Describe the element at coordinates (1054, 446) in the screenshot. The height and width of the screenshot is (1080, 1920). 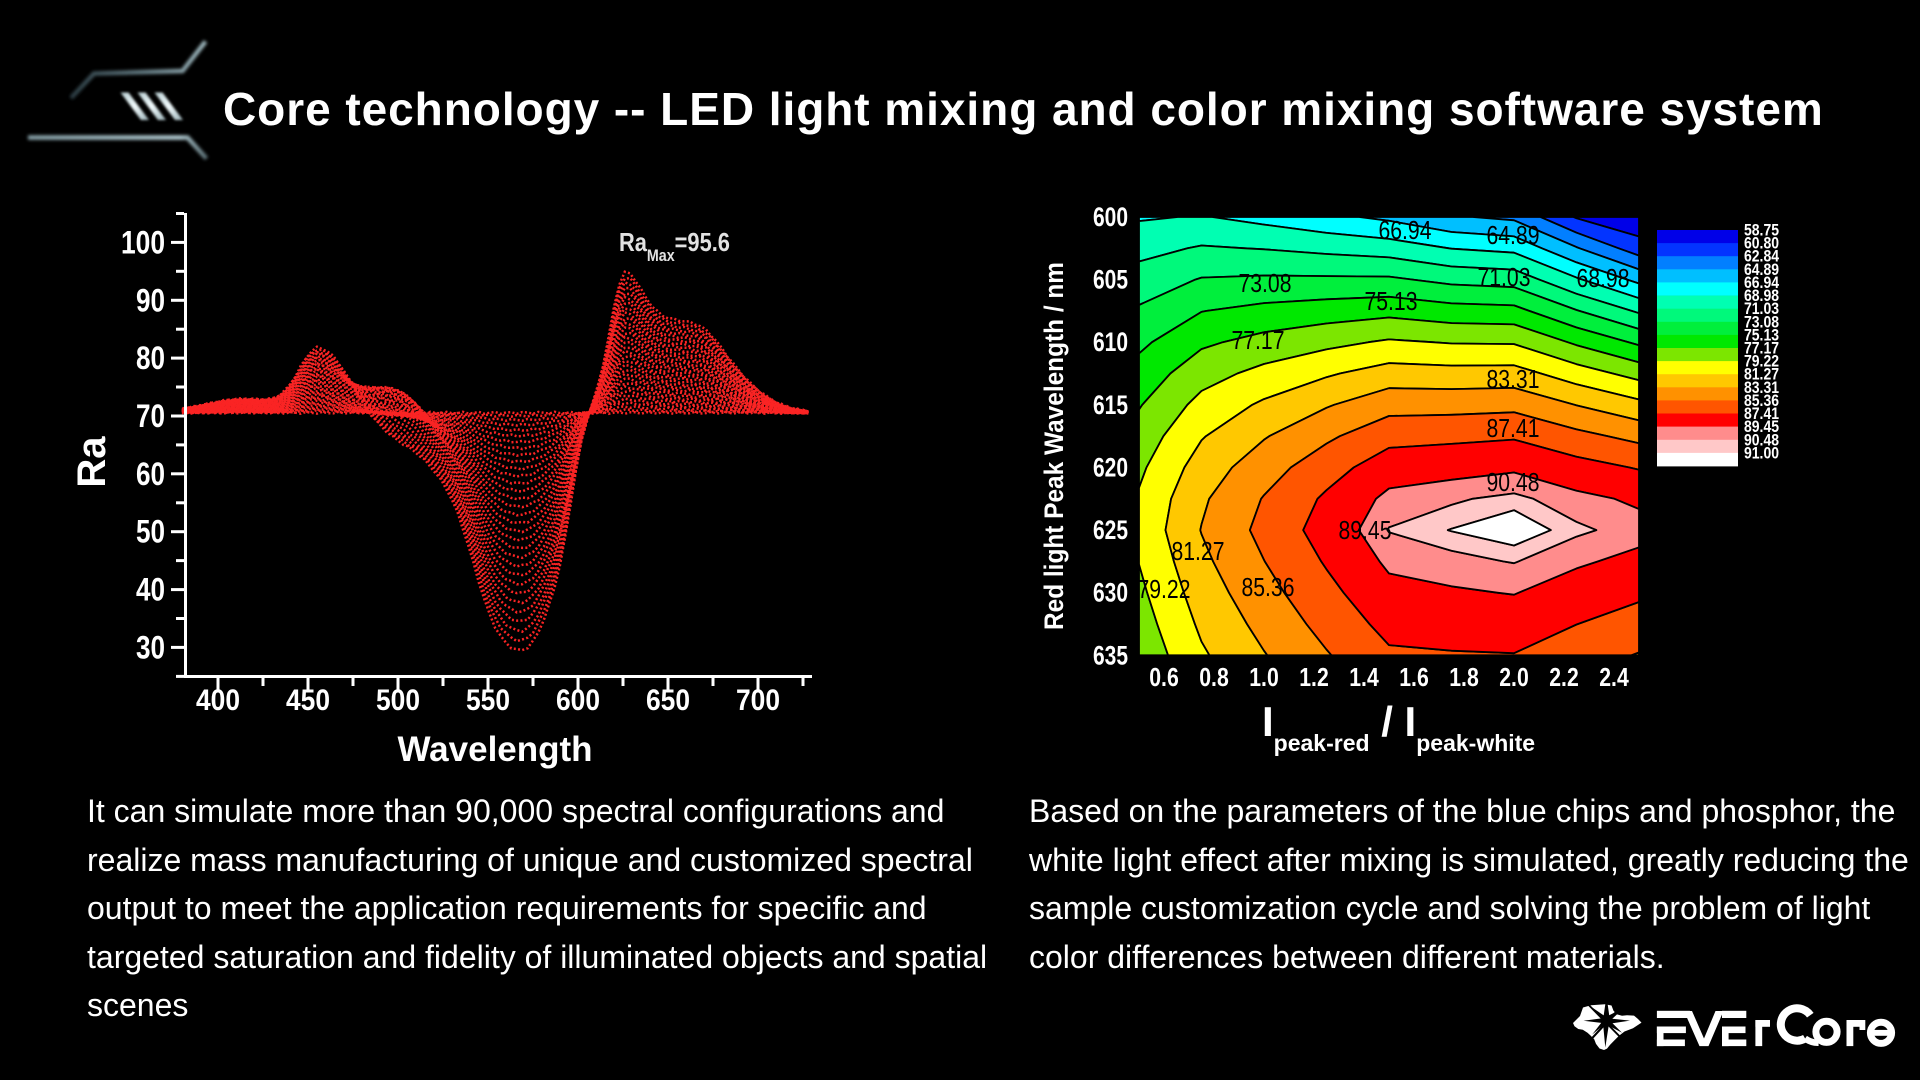
I see `svg-text: Red light Peak Wavelength / nm` at that location.